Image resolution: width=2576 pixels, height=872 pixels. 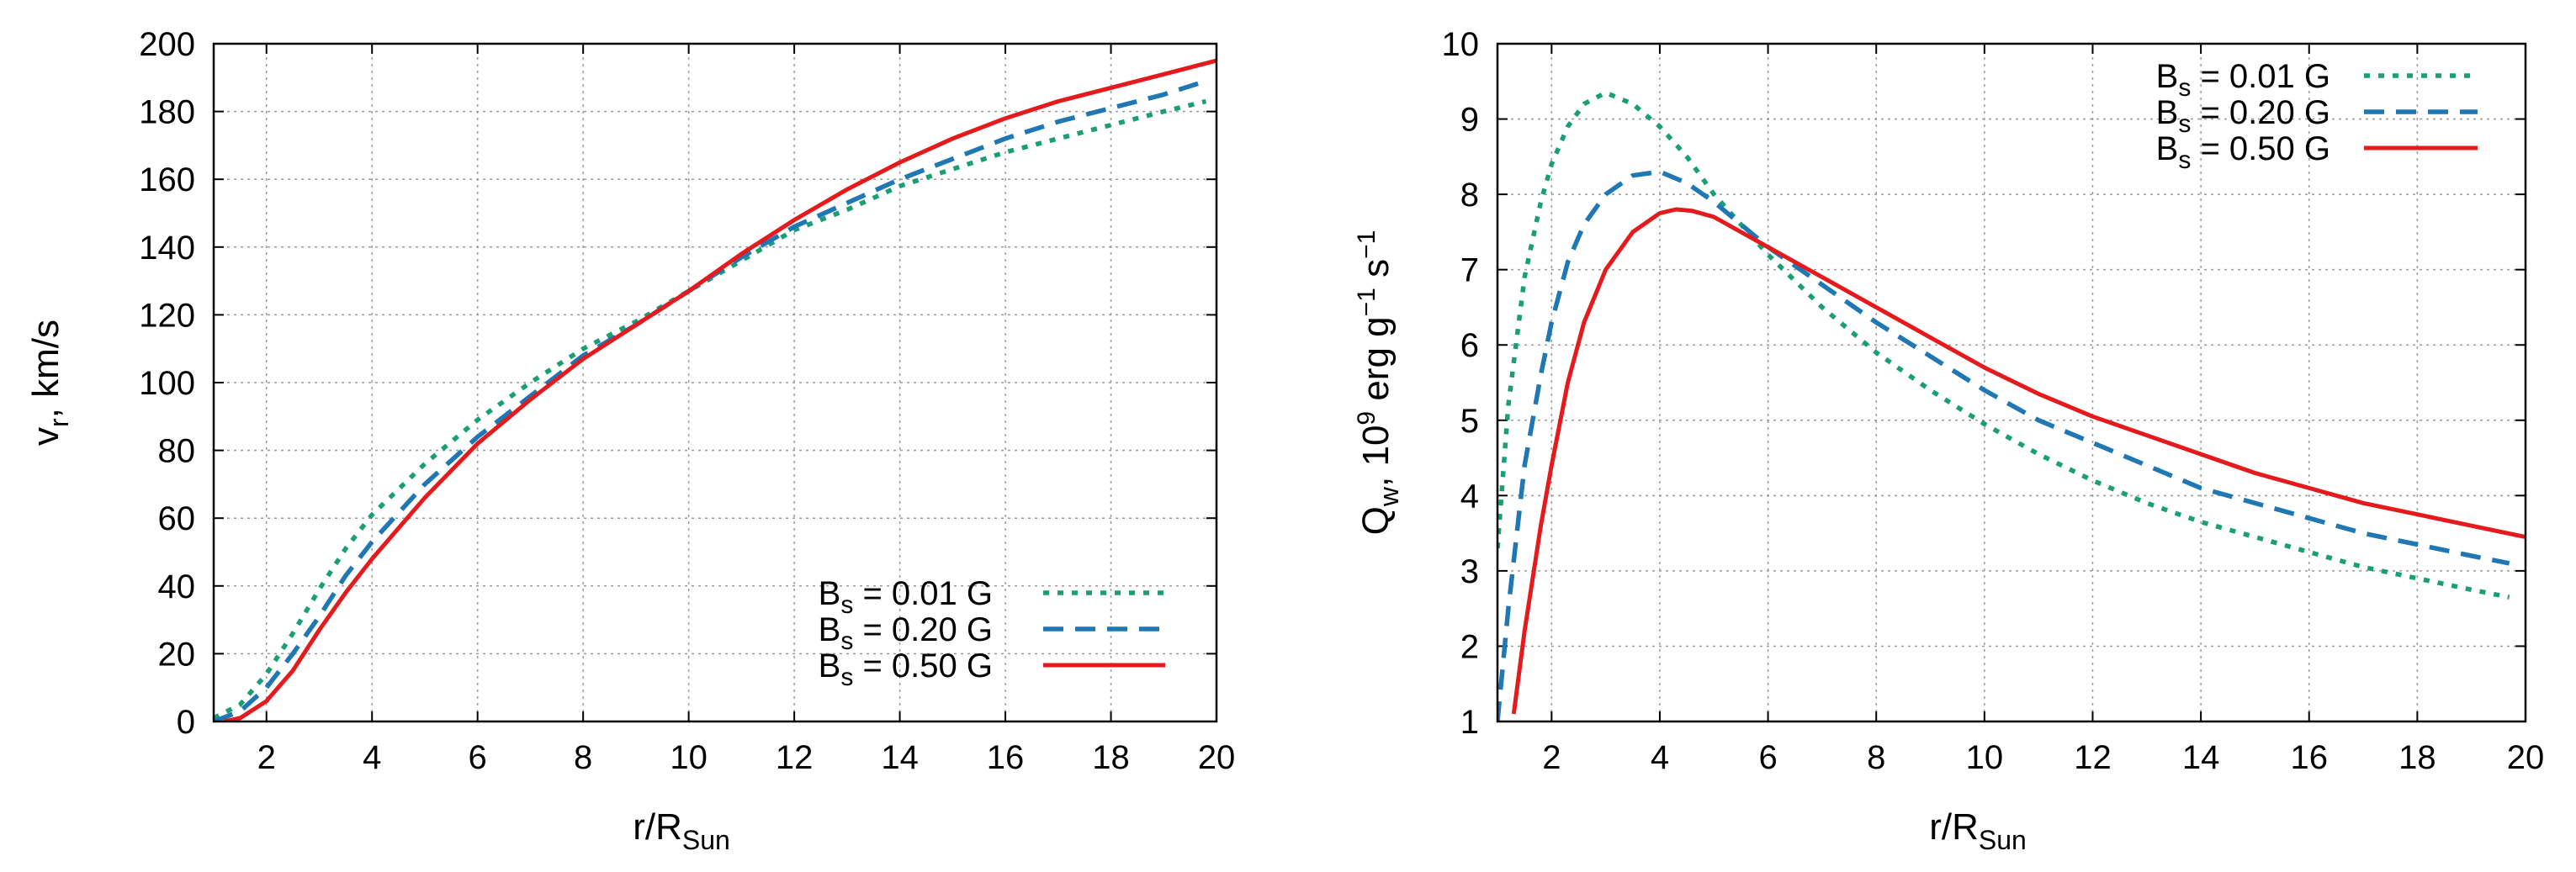 What do you see at coordinates (186, 722) in the screenshot?
I see `y-tick-label: 0` at bounding box center [186, 722].